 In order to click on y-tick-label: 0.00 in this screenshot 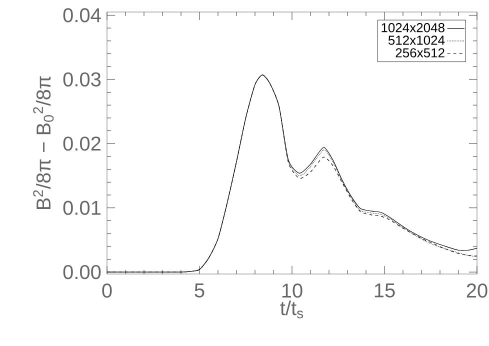, I will do `click(82, 272)`.